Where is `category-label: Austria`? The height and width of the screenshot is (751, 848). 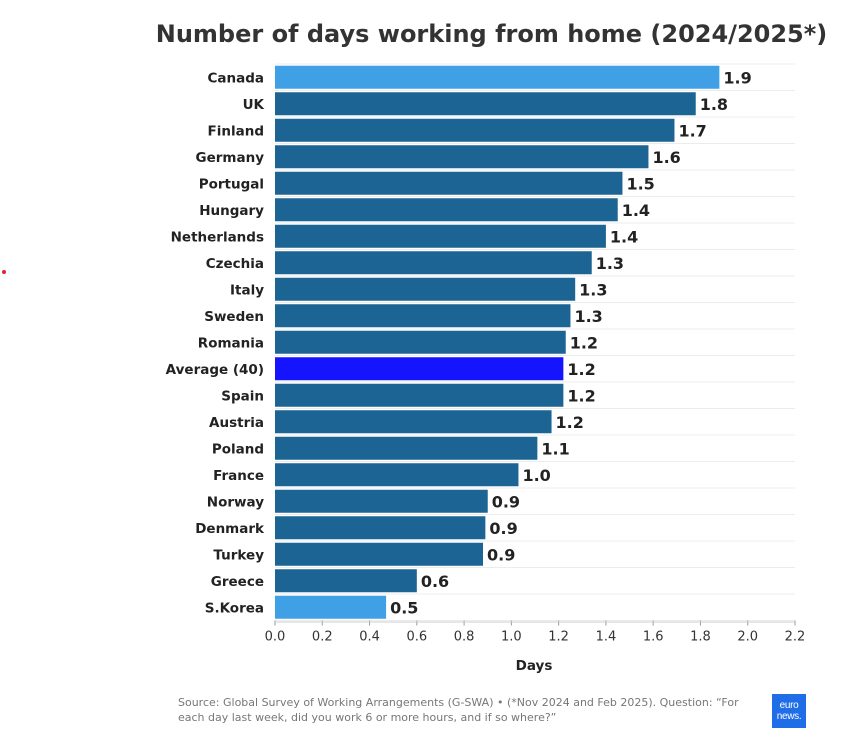 category-label: Austria is located at coordinates (236, 423).